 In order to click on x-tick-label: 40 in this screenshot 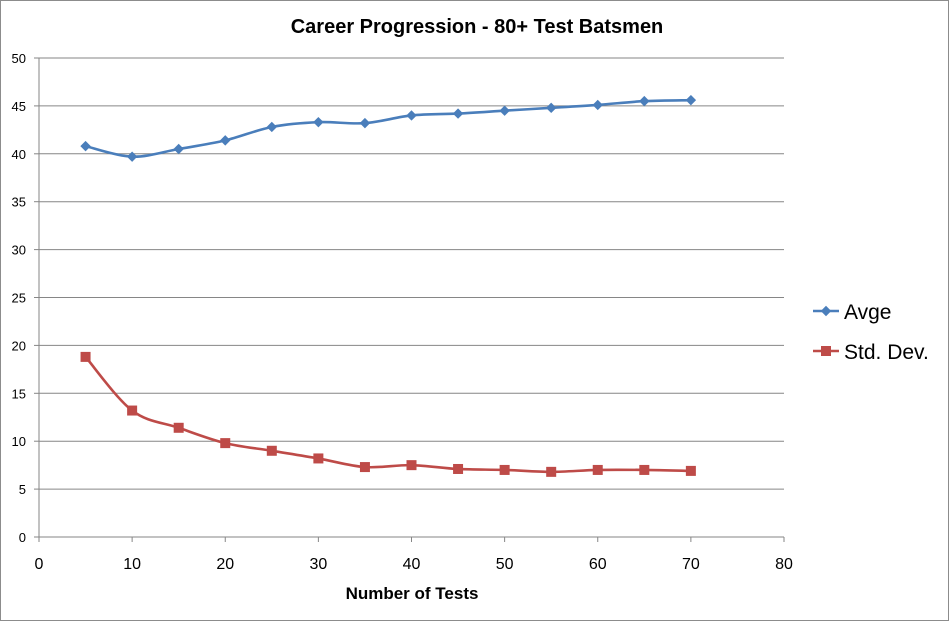, I will do `click(412, 564)`.